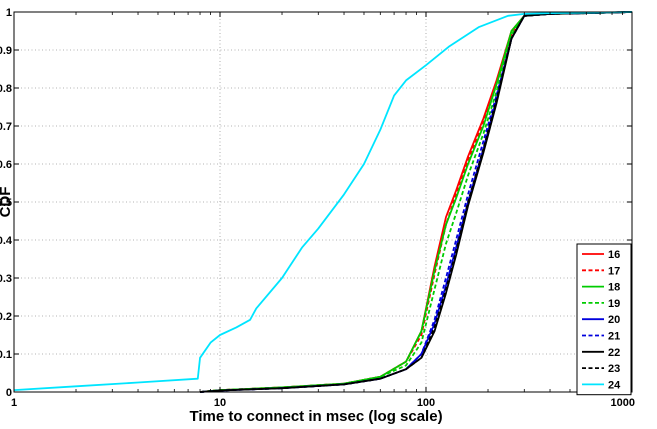 The height and width of the screenshot is (429, 657). Describe the element at coordinates (6, 165) in the screenshot. I see `y-tick-label: 0.6` at that location.